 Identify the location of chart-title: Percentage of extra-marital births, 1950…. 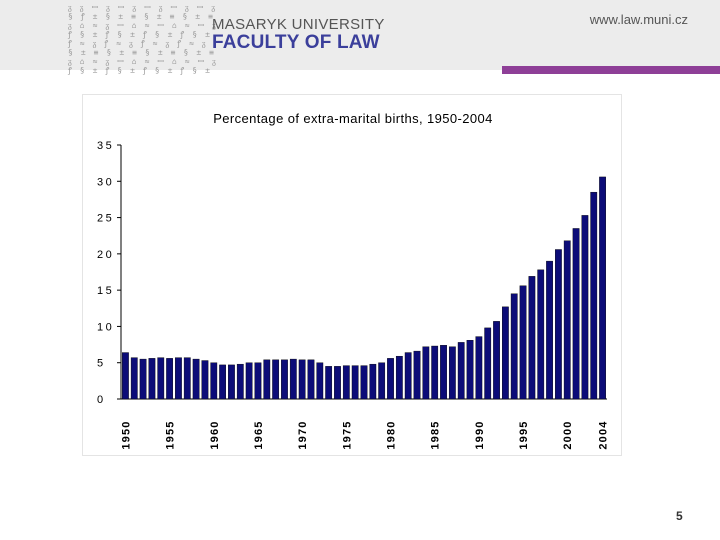
(353, 118).